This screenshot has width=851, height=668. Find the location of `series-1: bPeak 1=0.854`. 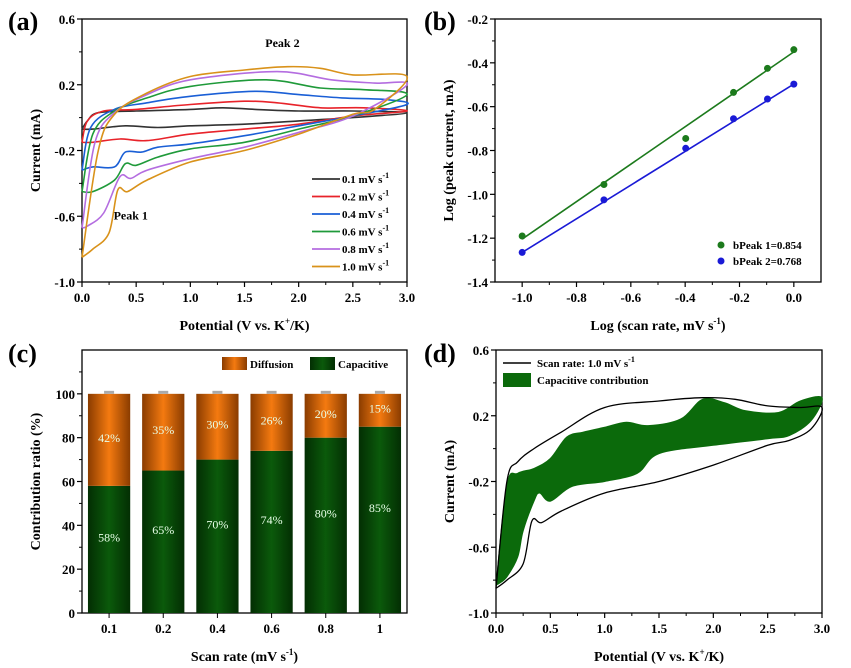

series-1: bPeak 1=0.854 is located at coordinates (660, 149).